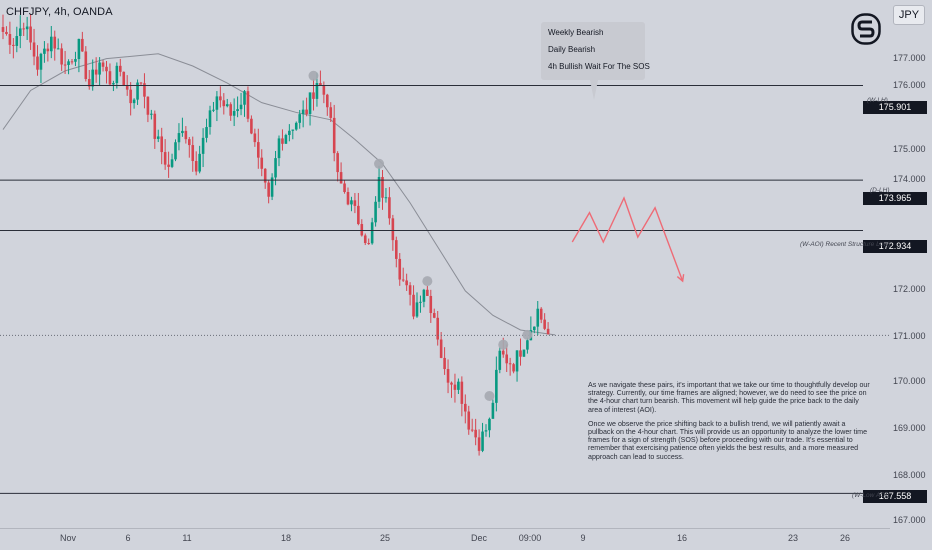  What do you see at coordinates (845, 244) in the screenshot?
I see `level-tag-w-aoi: (W-AOI) Recent Structure Low)` at bounding box center [845, 244].